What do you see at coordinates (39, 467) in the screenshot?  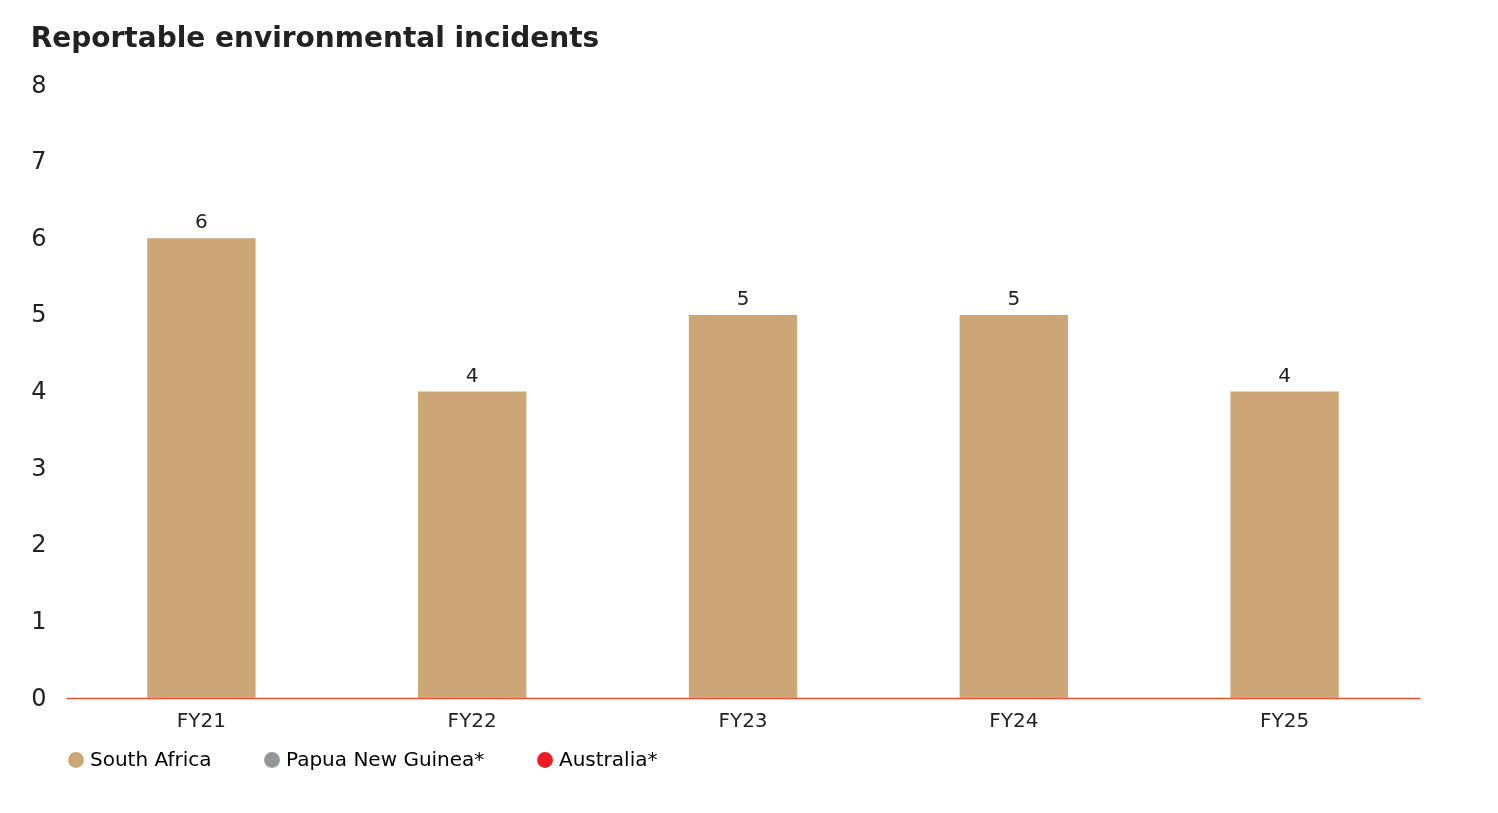 I see `y-tick-label: 3` at bounding box center [39, 467].